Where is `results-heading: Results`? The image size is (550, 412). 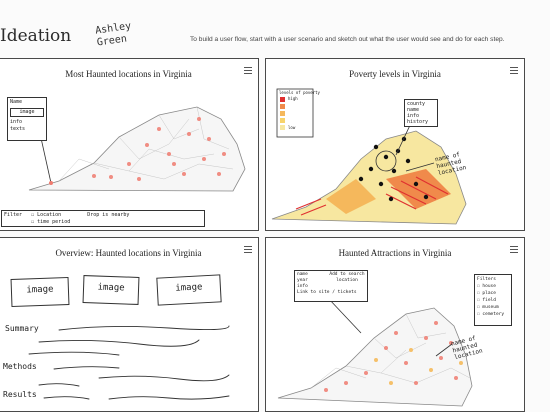
results-heading: Results is located at coordinates (20, 394).